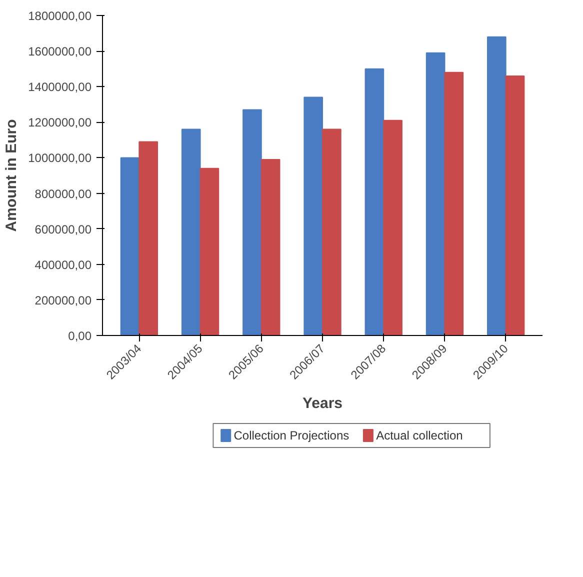 The width and height of the screenshot is (583, 577). I want to click on y-tick-label: 200000,00, so click(63, 300).